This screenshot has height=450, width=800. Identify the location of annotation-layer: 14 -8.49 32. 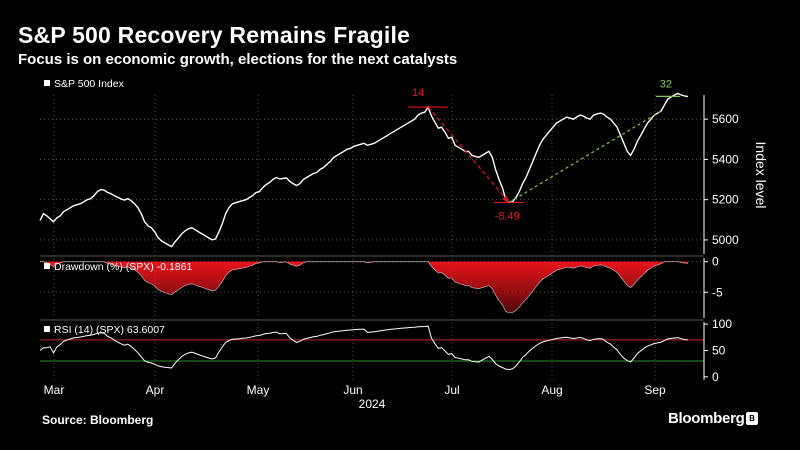
(544, 150).